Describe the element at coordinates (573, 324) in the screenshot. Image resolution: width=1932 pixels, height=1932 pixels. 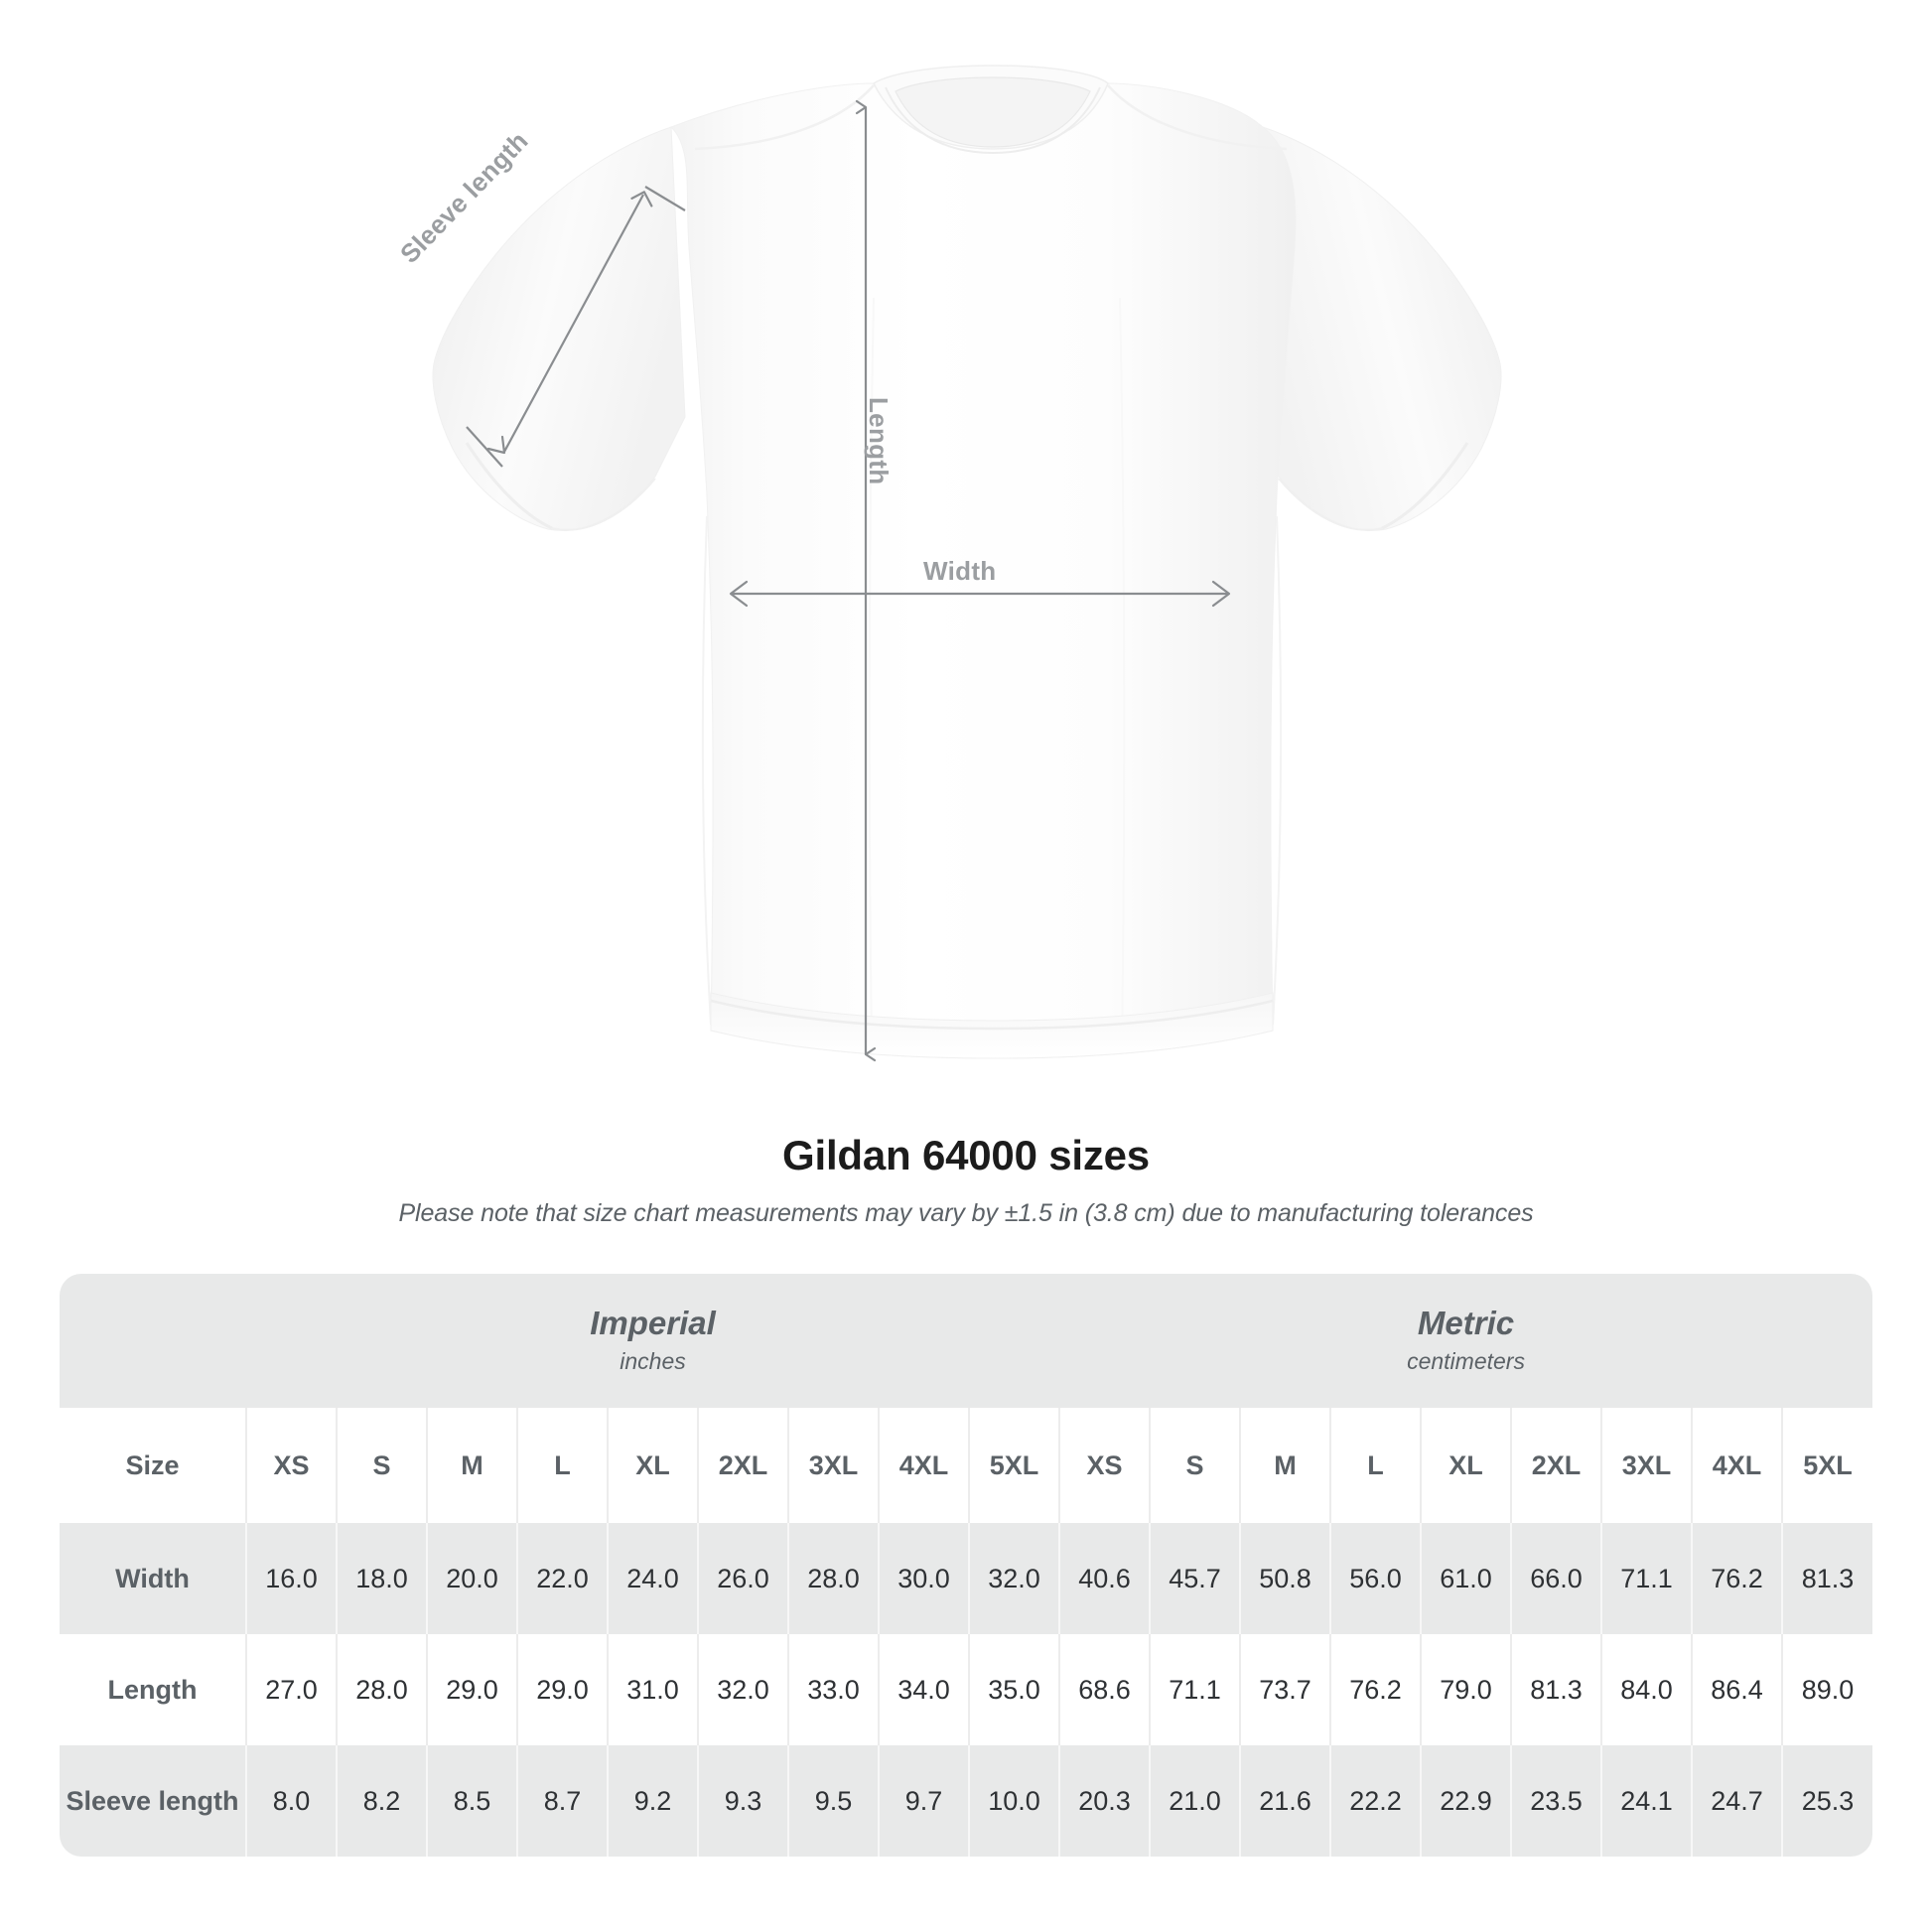
I see `sleeve-length-arrow` at that location.